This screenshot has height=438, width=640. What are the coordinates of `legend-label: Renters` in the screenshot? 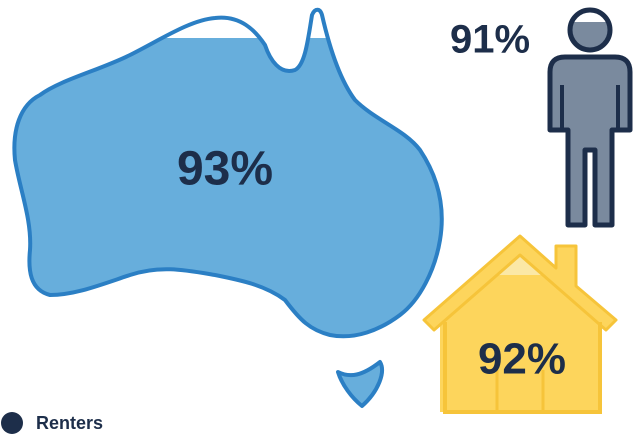 It's located at (69, 423).